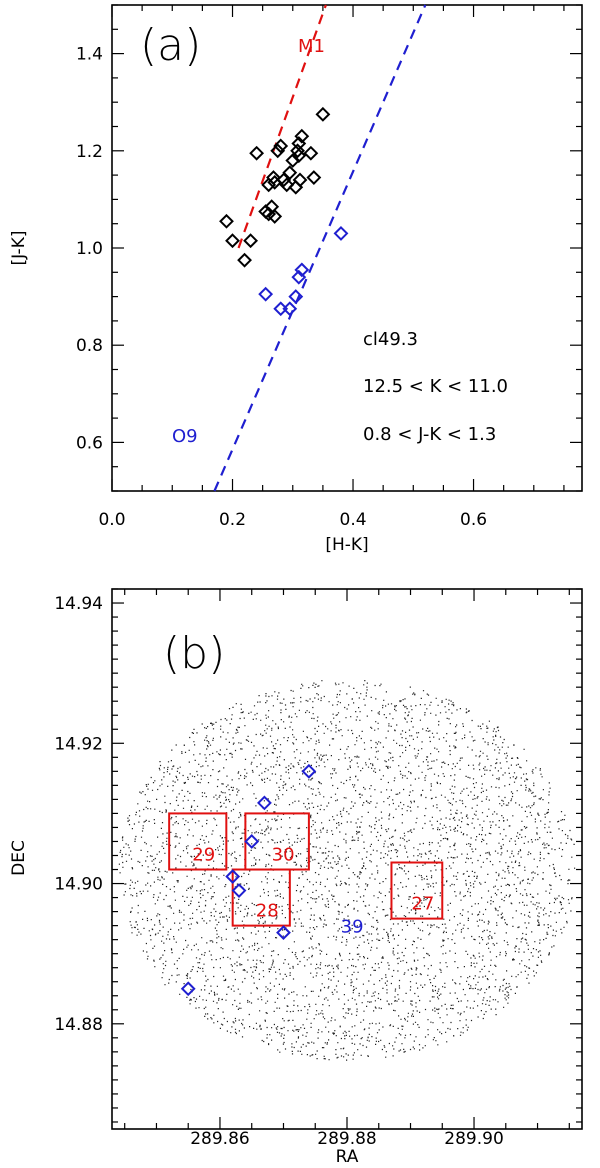 The width and height of the screenshot is (600, 1168). Describe the element at coordinates (435, 386) in the screenshot. I see `annotation-k-range: 12.5 < K < 11.0` at that location.